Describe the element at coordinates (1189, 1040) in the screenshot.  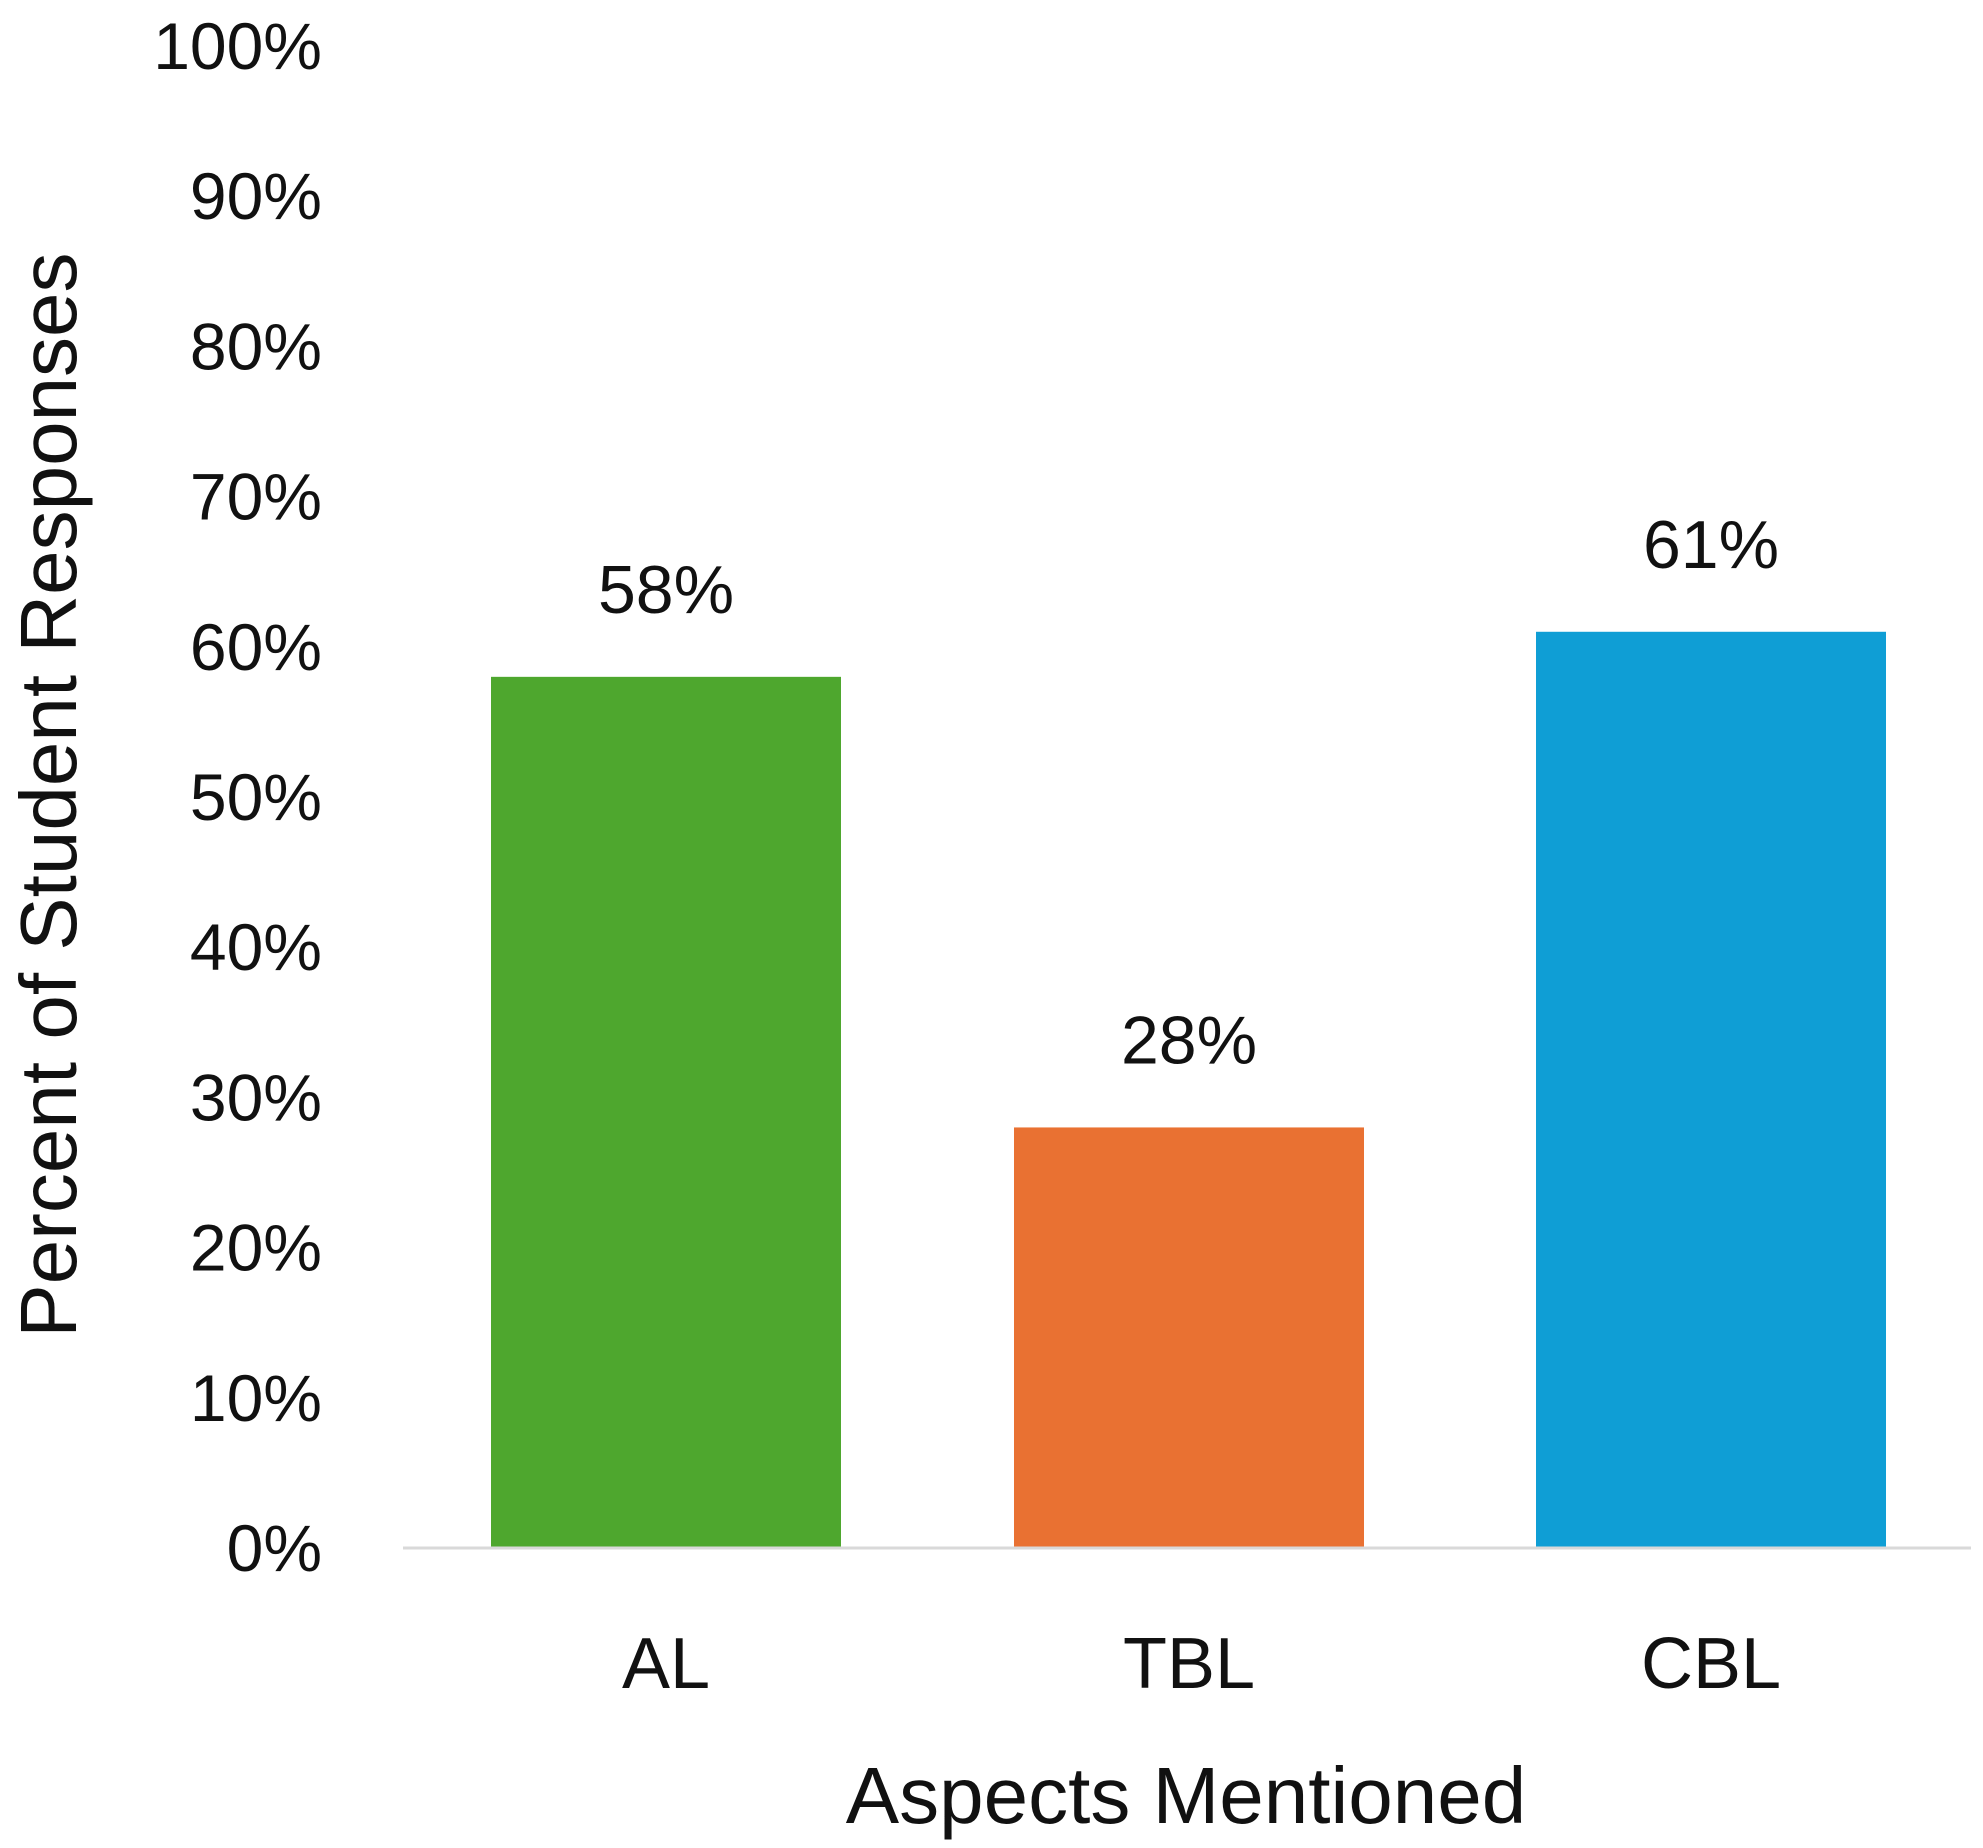
I see `data-label-tbl: 28%` at that location.